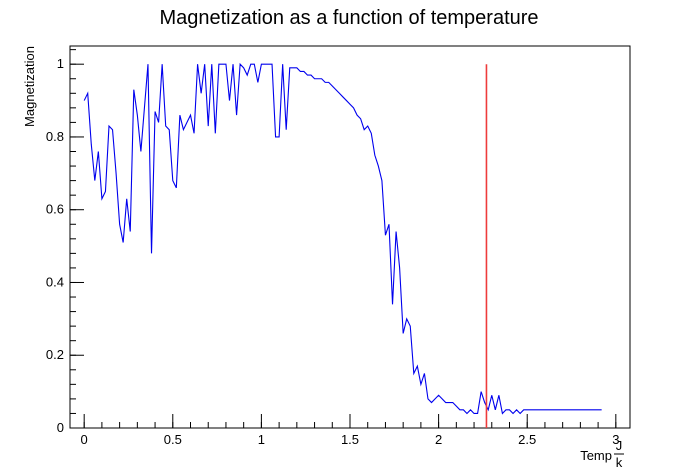 The width and height of the screenshot is (698, 475). Describe the element at coordinates (261, 439) in the screenshot. I see `x-tick-label: 1` at that location.